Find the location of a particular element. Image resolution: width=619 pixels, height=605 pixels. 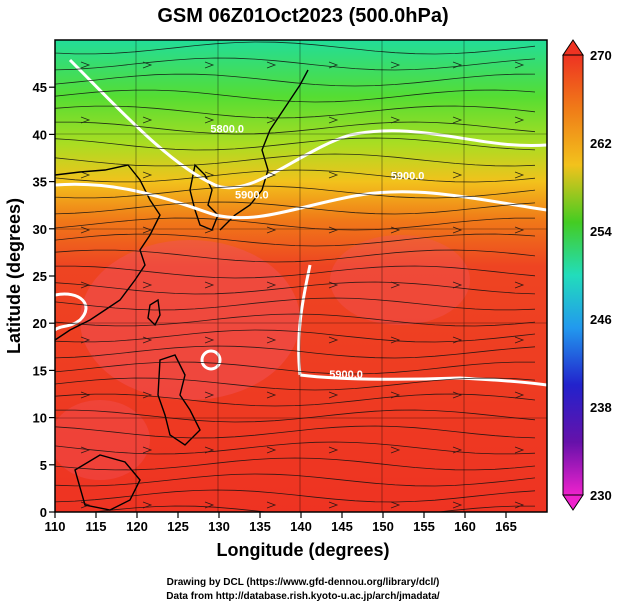

chart-title: GSM 06Z01Oct2023 (500.0hPa) is located at coordinates (302, 16).